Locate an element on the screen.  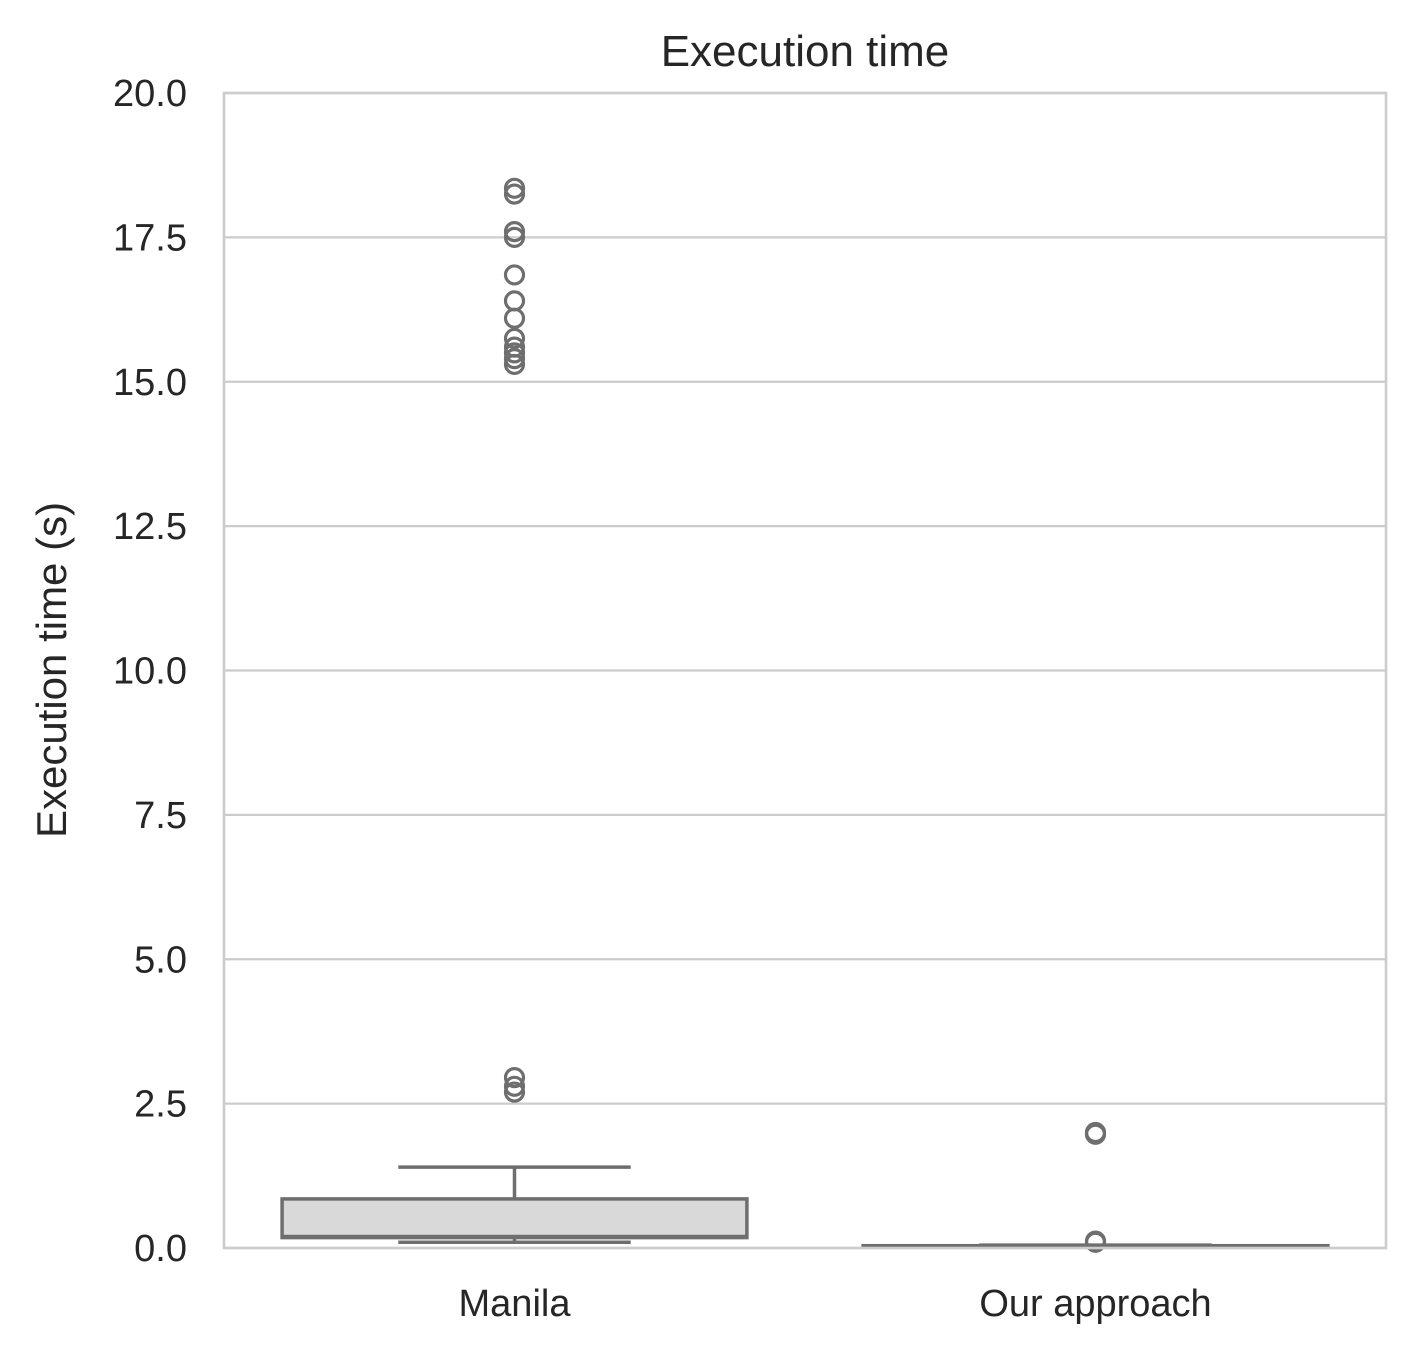
y-tick-label-3: 7.5 is located at coordinates (160, 816).